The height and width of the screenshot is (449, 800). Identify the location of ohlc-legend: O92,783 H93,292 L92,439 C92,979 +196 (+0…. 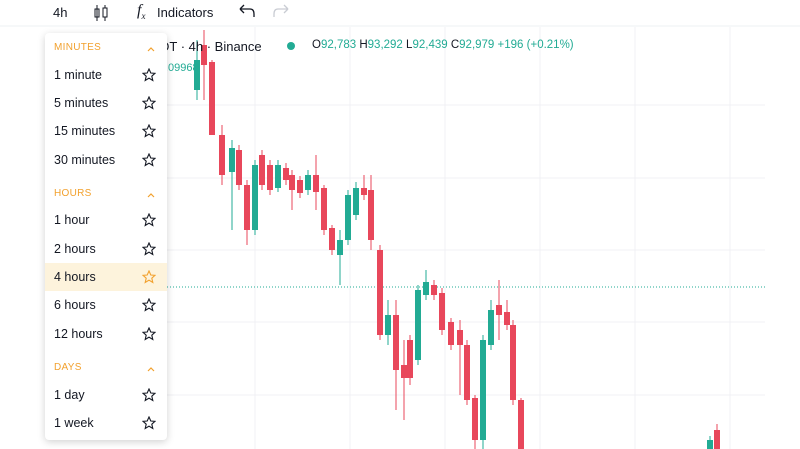
(443, 45).